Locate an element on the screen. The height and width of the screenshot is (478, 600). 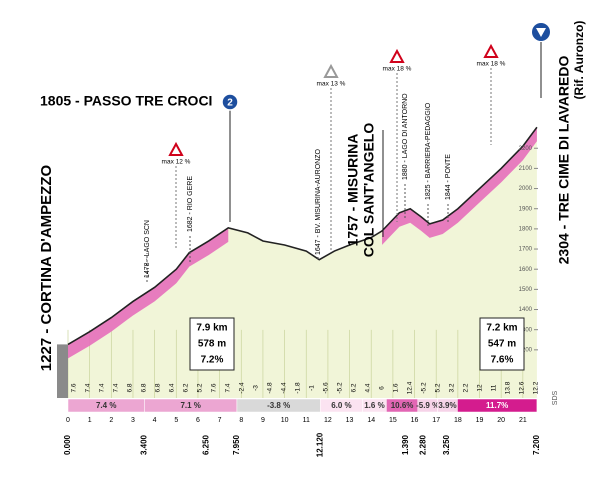
x-tick-label: 15 is located at coordinates (393, 420).